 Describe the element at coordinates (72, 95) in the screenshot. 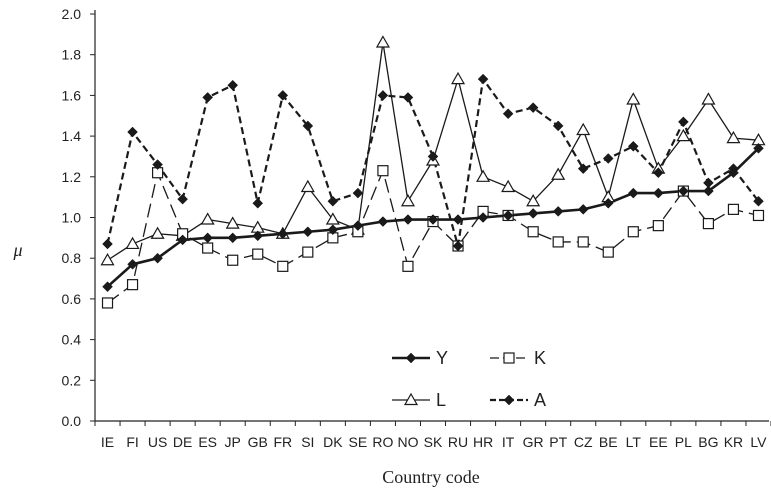

I see `y-tick-label: 1.6` at that location.